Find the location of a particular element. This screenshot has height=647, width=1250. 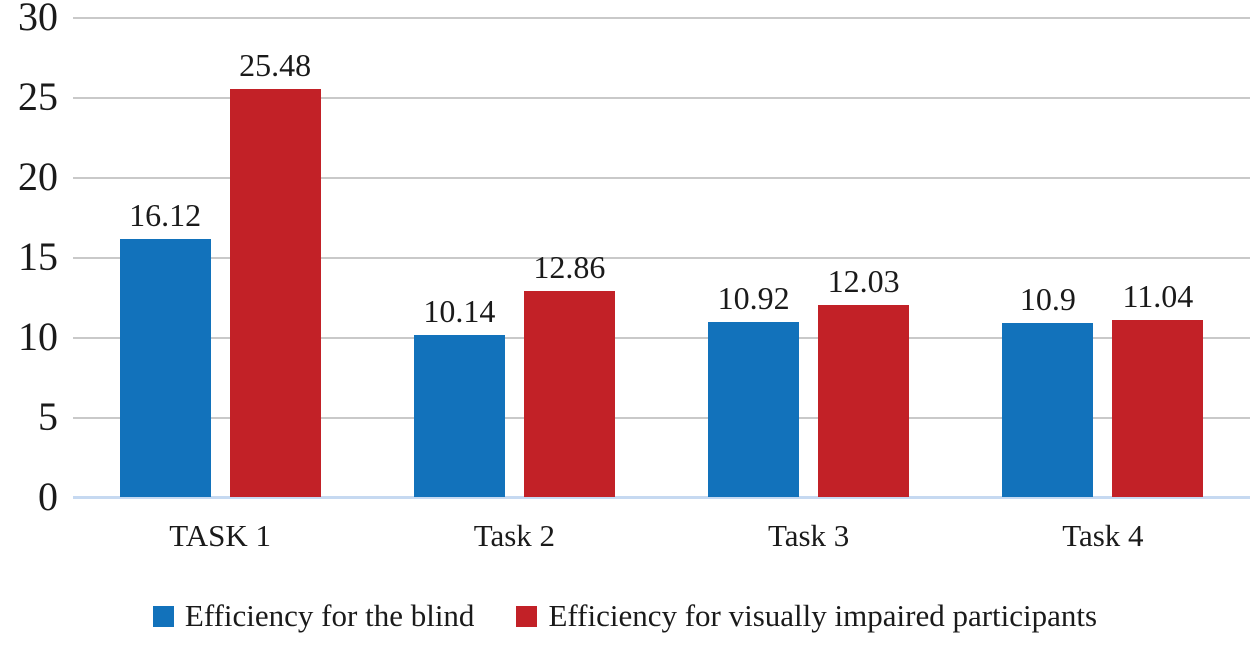

bar: 16.12 is located at coordinates (165, 347).